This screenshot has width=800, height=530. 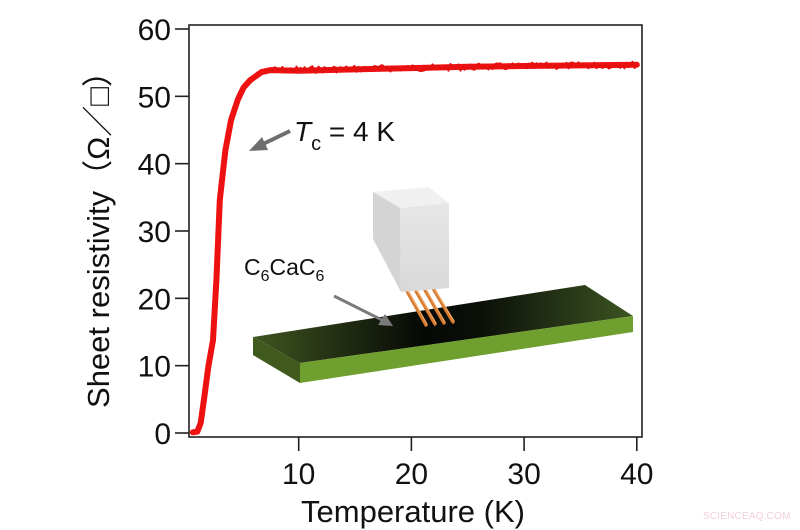 I want to click on x-axis-ticks: 10 20 30 40, so click(x=467, y=464).